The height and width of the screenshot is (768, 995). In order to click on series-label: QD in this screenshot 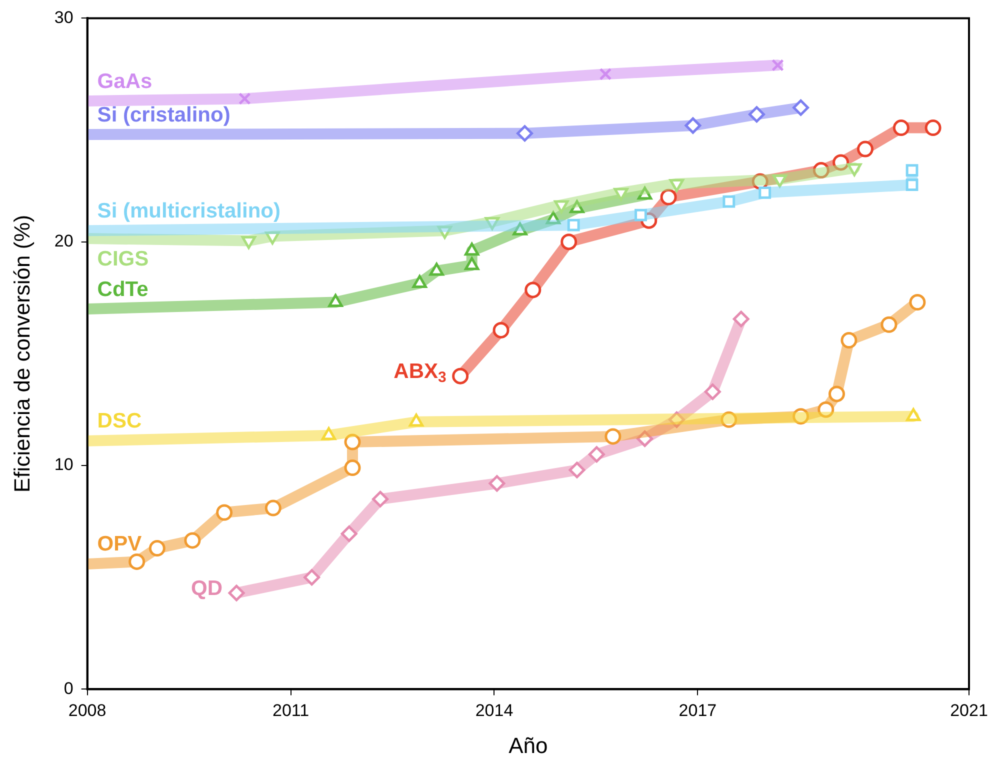, I will do `click(207, 588)`.